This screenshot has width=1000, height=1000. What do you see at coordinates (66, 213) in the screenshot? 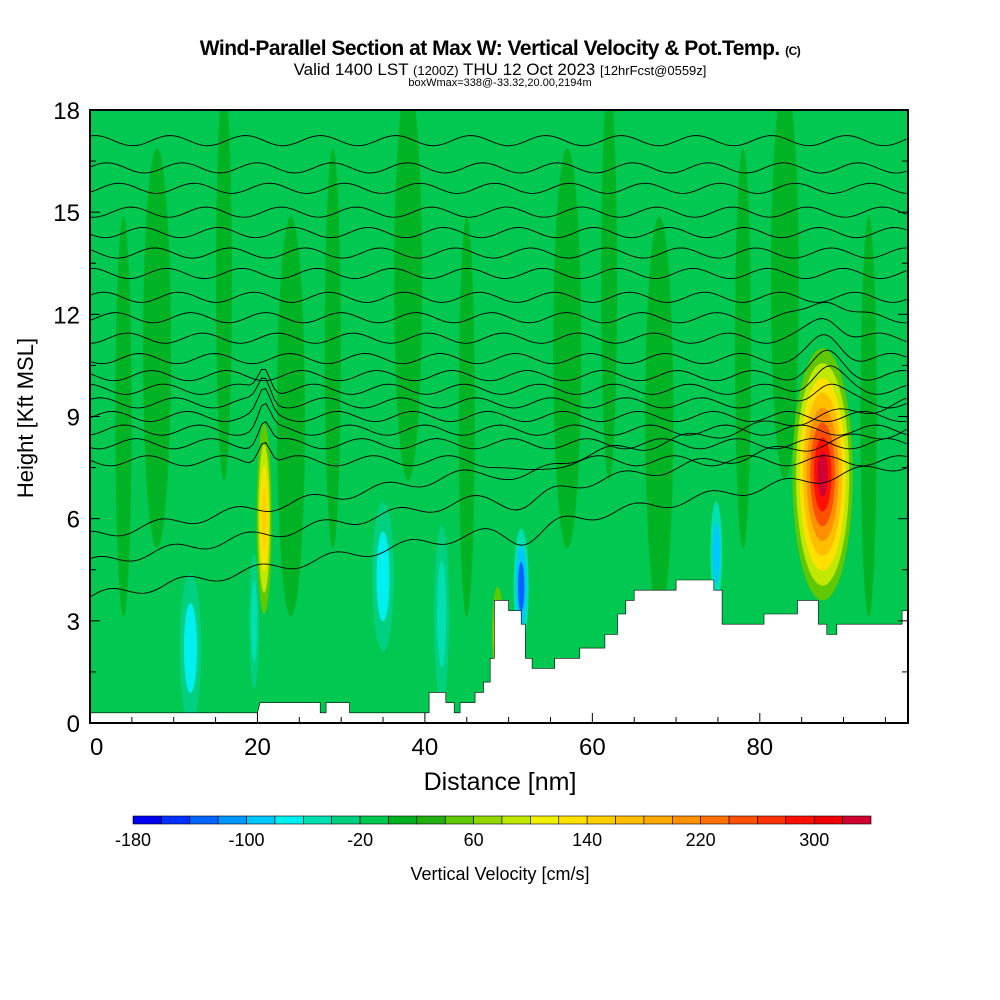
I see `y-tick-label: 15` at bounding box center [66, 213].